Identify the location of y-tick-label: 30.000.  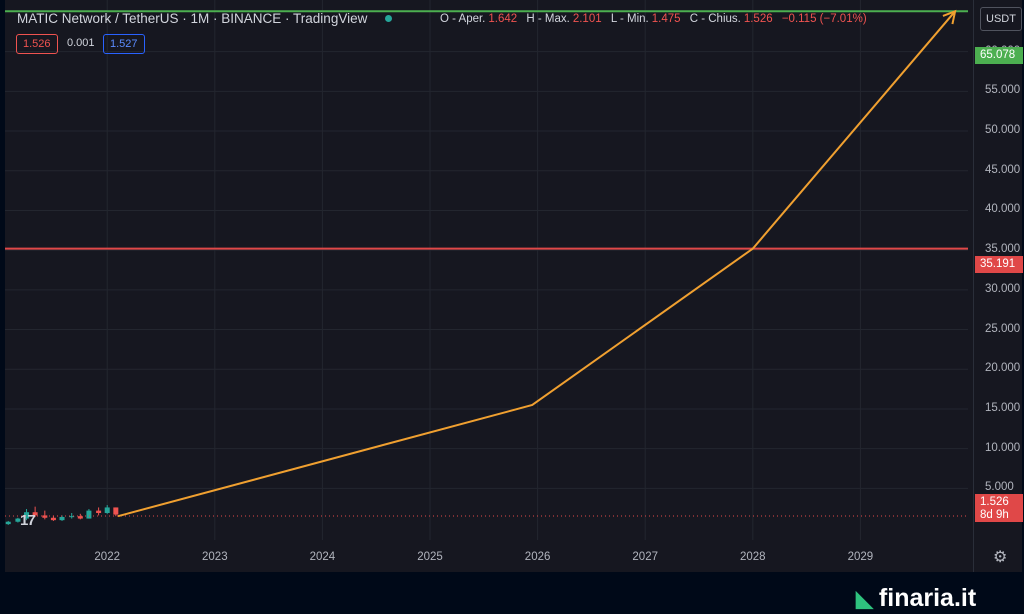
(1003, 288).